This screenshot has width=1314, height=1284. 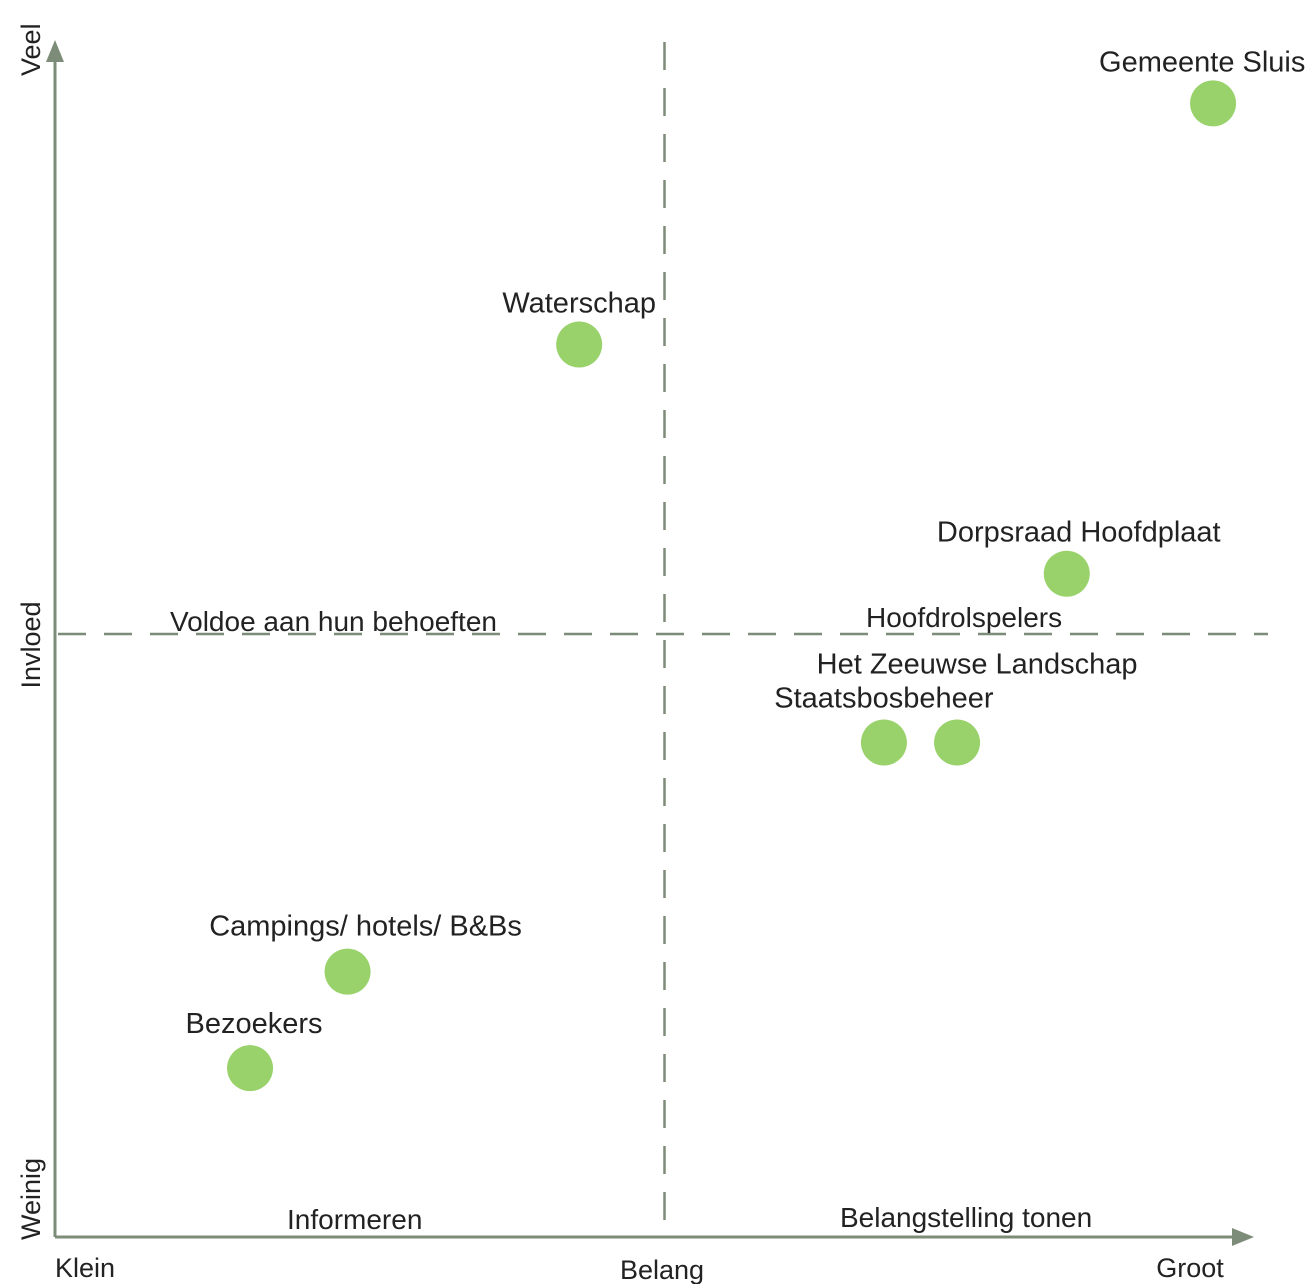 What do you see at coordinates (662, 1269) in the screenshot?
I see `x-axis-label: Belang` at bounding box center [662, 1269].